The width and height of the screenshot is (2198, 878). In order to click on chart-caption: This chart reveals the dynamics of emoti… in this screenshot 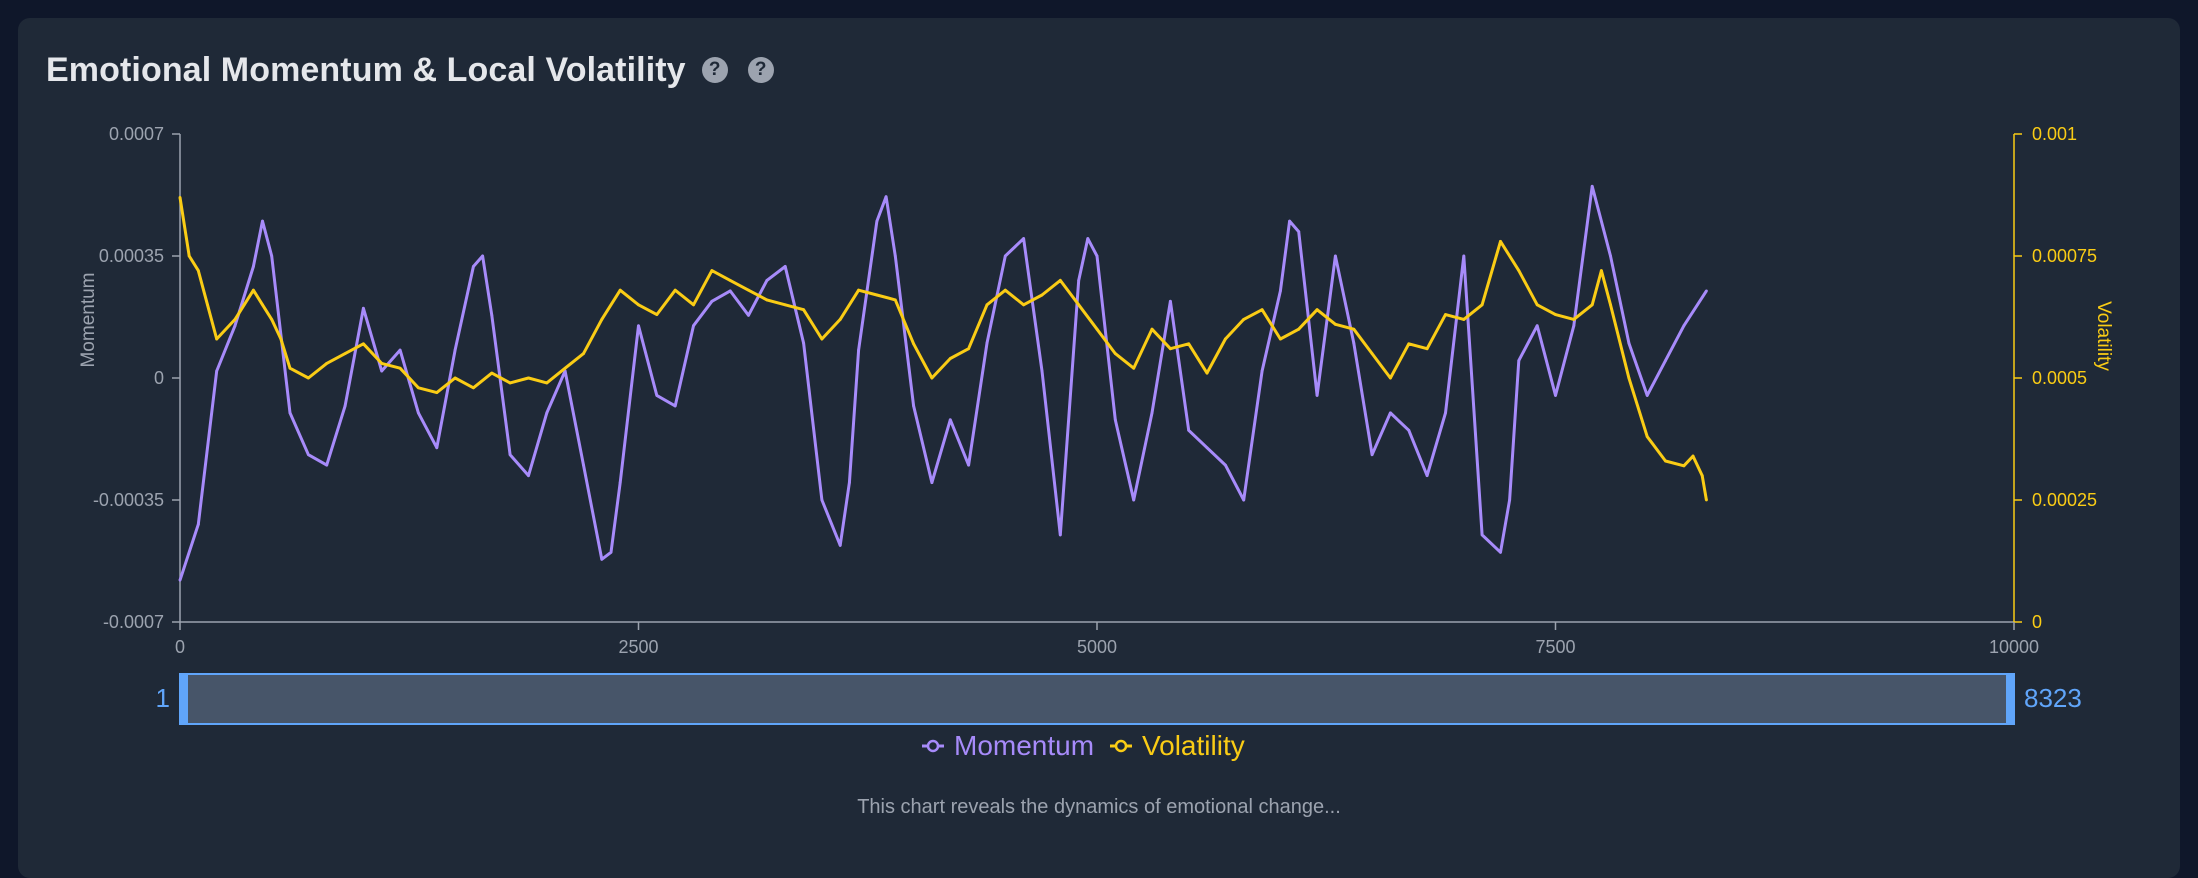, I will do `click(1099, 807)`.